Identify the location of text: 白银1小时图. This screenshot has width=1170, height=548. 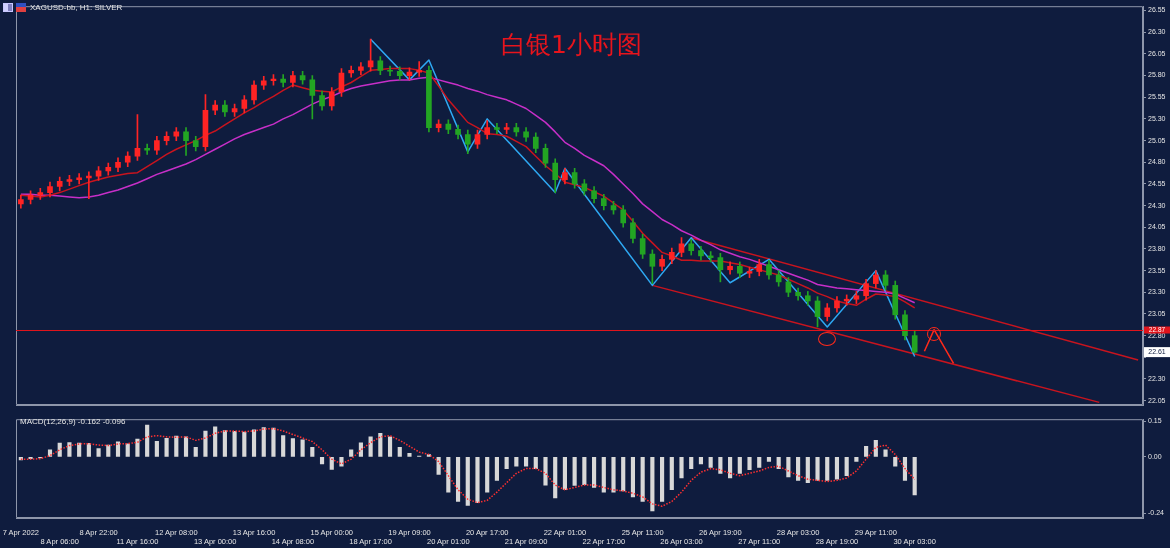
(571, 45).